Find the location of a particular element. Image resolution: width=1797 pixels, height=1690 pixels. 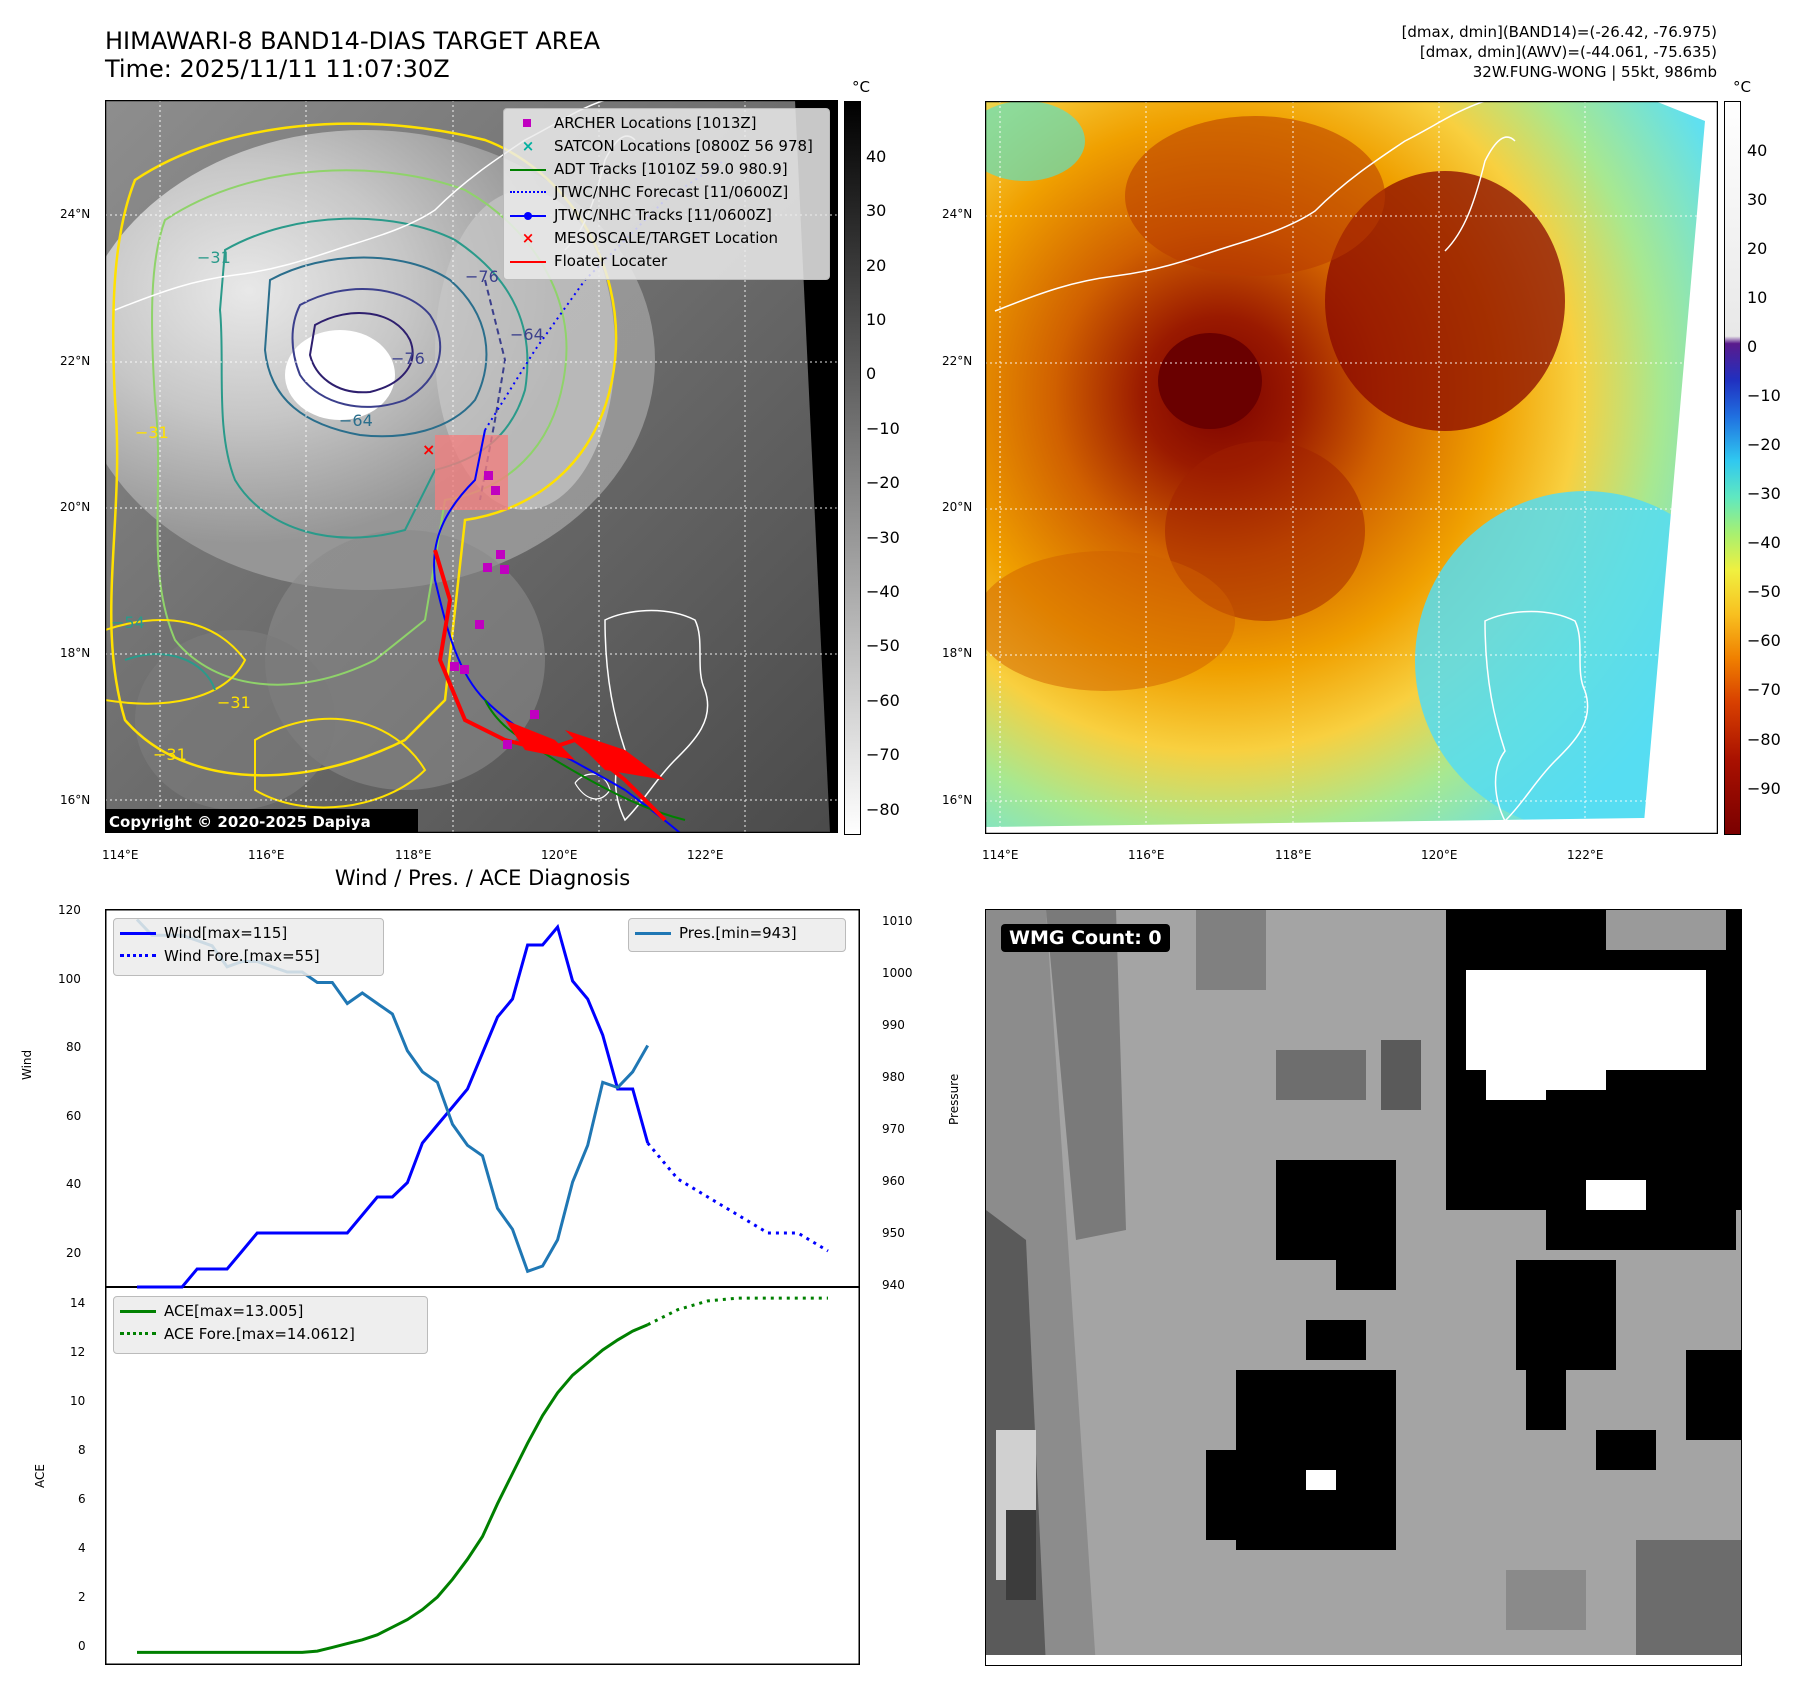

ace-line is located at coordinates (393, 1488).